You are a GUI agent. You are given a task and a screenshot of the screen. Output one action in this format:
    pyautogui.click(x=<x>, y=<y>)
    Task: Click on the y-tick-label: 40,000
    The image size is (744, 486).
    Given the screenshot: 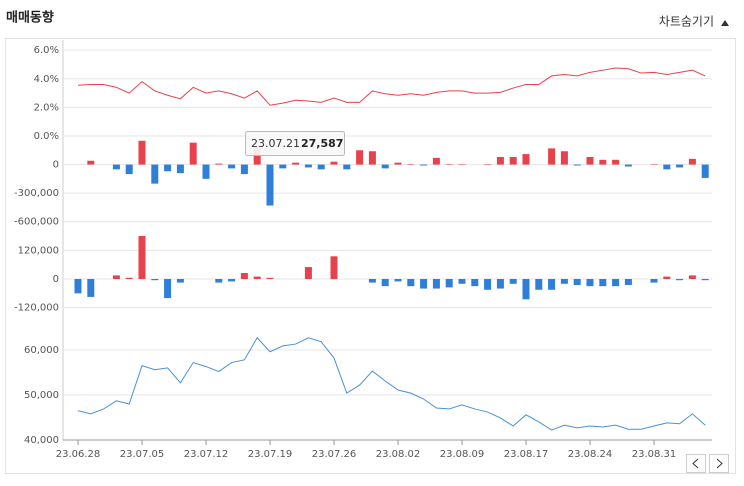 What is the action you would take?
    pyautogui.click(x=41, y=440)
    